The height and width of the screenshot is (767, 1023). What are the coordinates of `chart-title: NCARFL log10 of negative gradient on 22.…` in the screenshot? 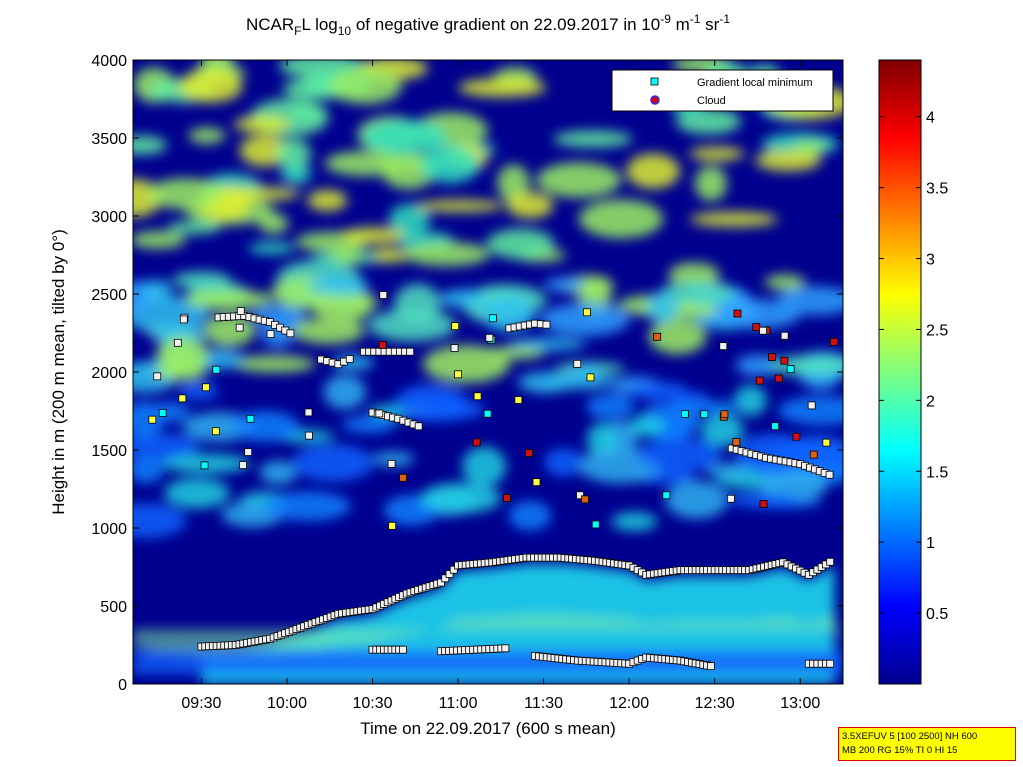 It's located at (488, 25).